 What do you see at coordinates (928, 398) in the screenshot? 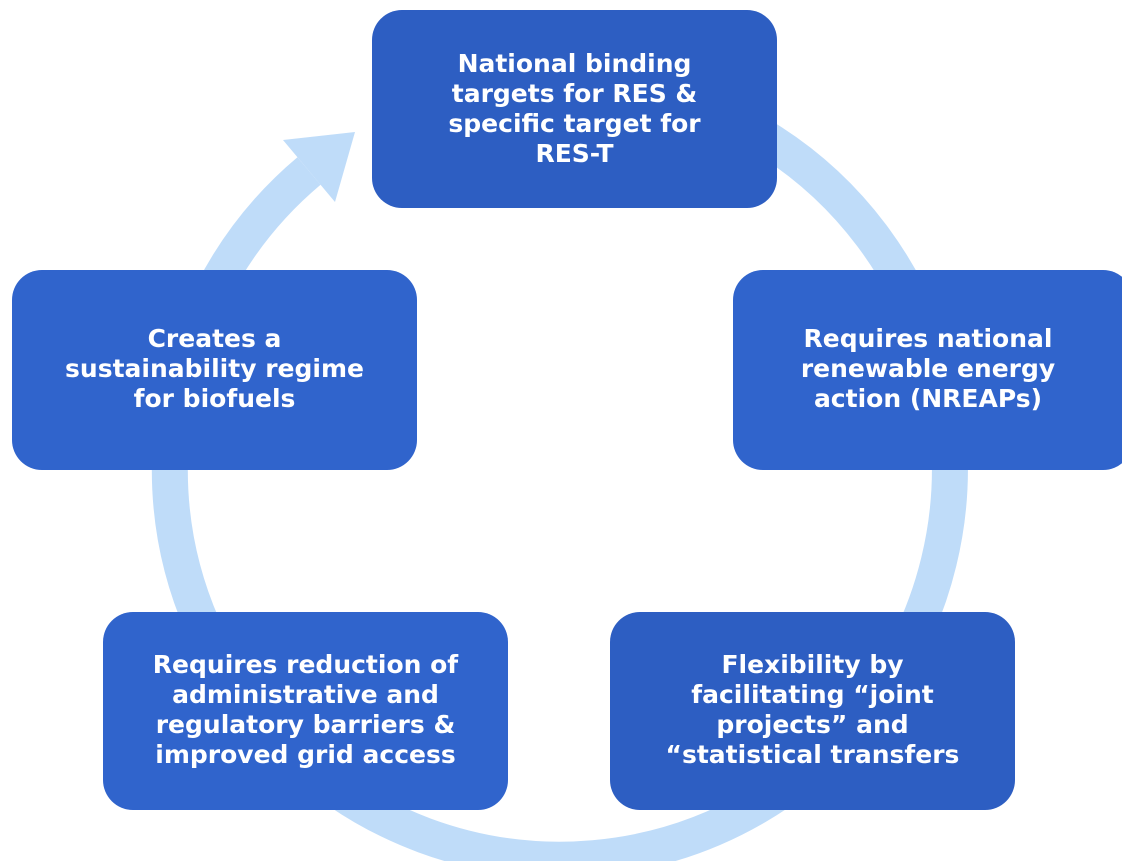
I see `node-label-line: action (NREAPs)` at bounding box center [928, 398].